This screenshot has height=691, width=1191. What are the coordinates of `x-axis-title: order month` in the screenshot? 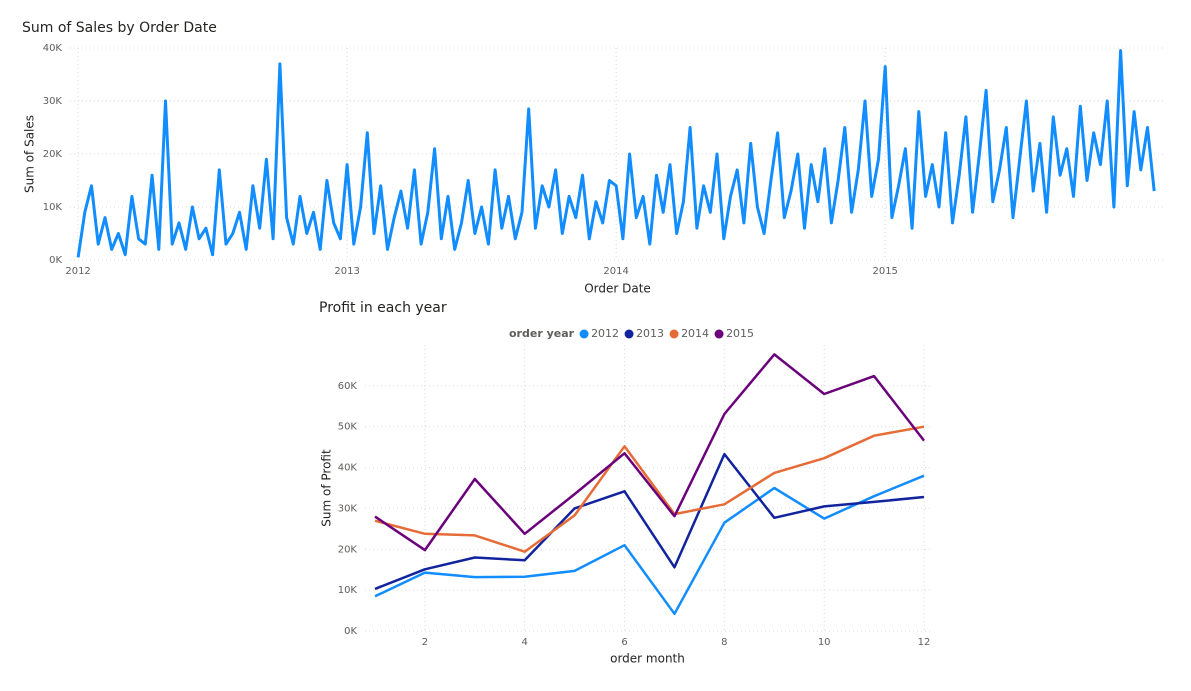 It's located at (647, 659).